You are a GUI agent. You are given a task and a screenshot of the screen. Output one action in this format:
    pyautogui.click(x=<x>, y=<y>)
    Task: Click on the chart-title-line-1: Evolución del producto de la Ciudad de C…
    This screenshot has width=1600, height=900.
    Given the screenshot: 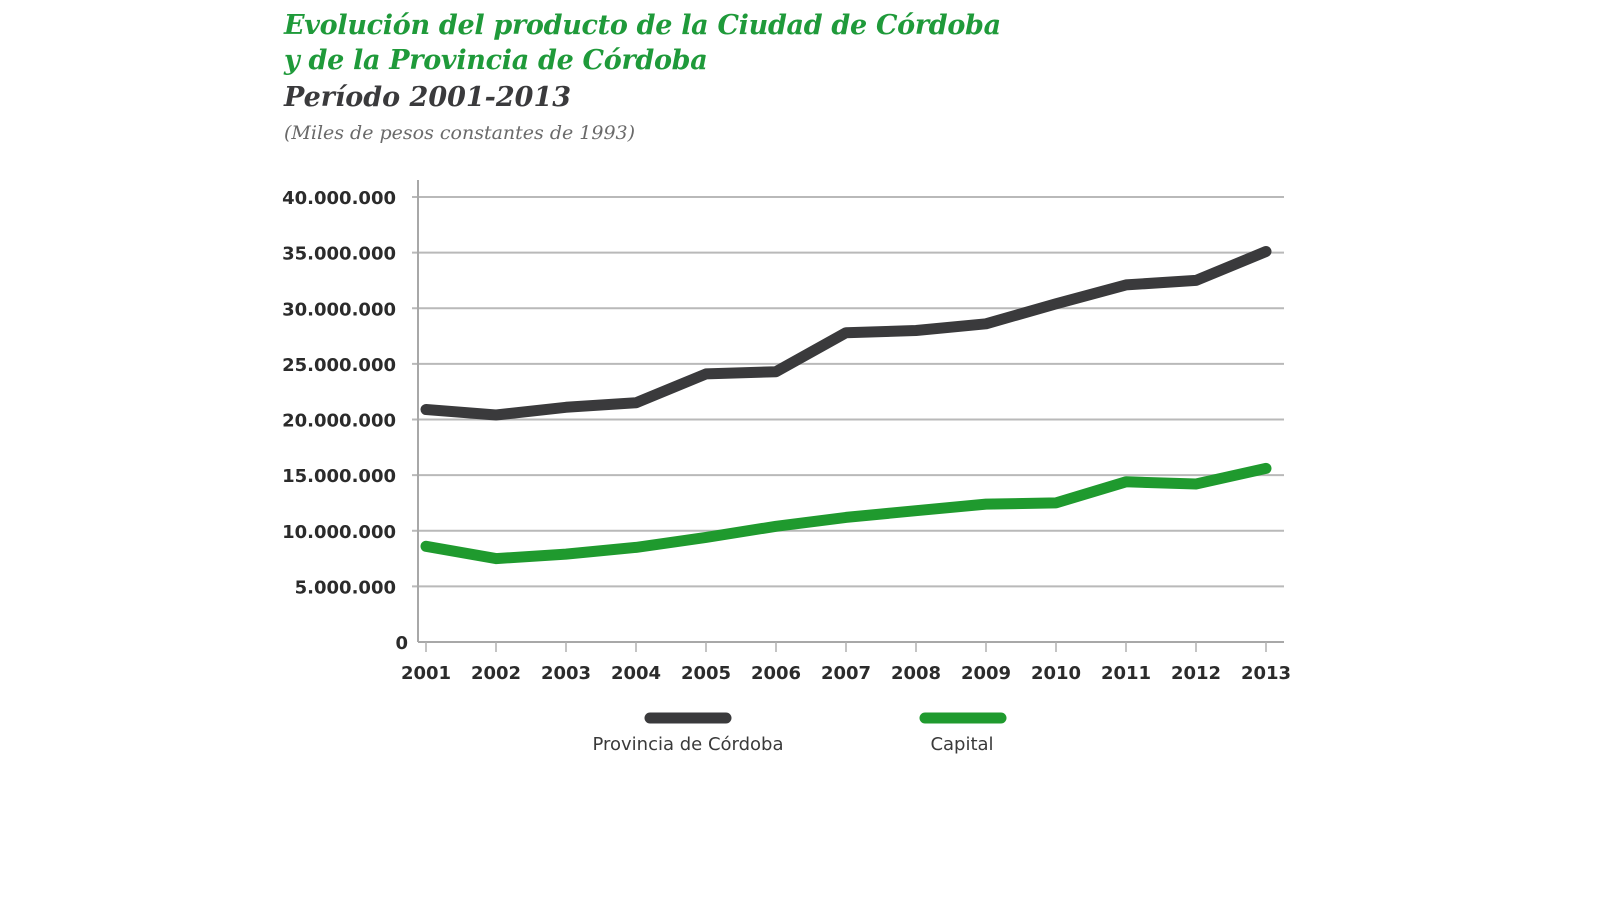 What is the action you would take?
    pyautogui.click(x=642, y=25)
    